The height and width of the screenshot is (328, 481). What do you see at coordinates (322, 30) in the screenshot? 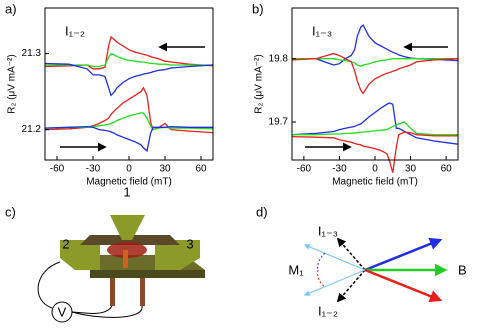
I see `annotation: I₁₋₃` at bounding box center [322, 30].